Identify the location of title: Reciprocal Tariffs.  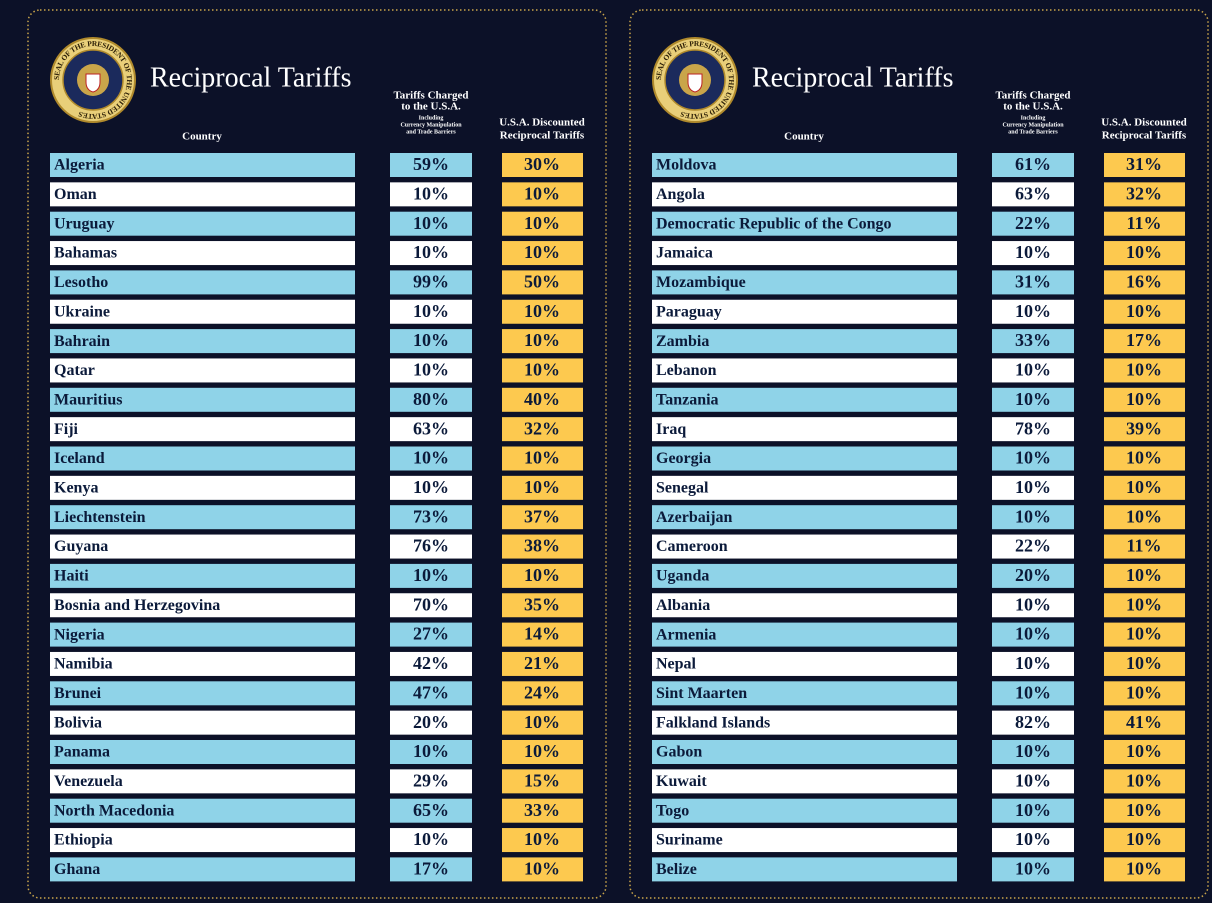
(250, 77).